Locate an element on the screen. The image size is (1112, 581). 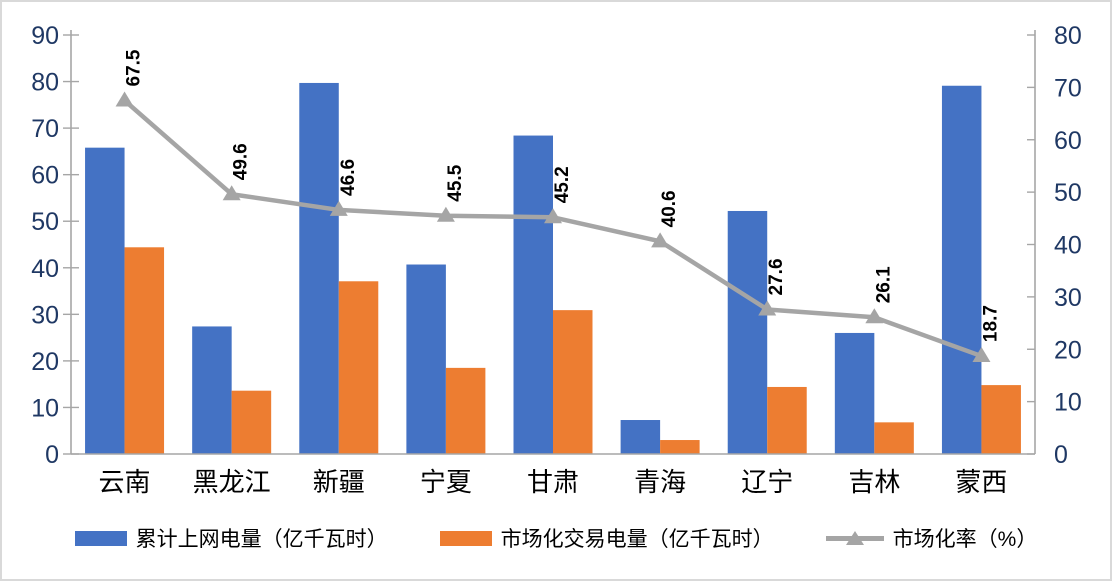
line-data-label: 27.6 is located at coordinates (776, 276).